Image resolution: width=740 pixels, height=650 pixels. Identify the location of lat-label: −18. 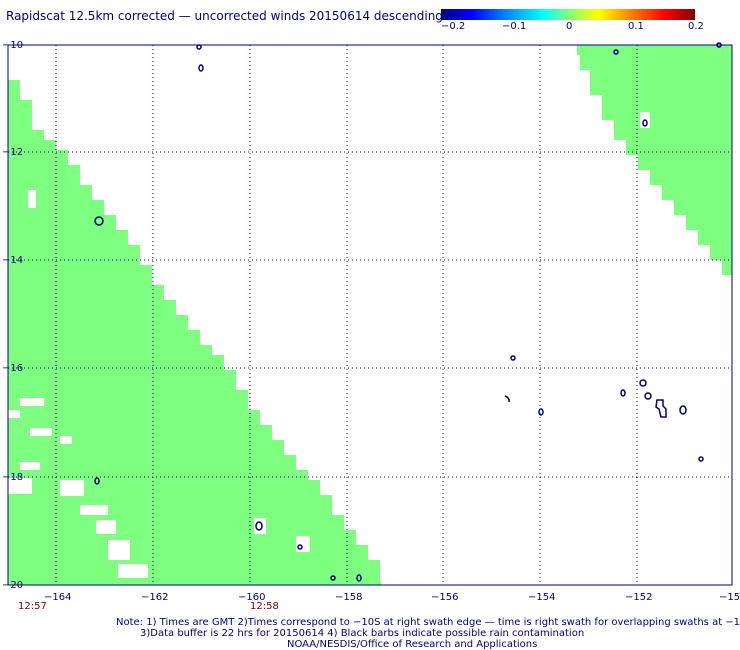
(13, 477).